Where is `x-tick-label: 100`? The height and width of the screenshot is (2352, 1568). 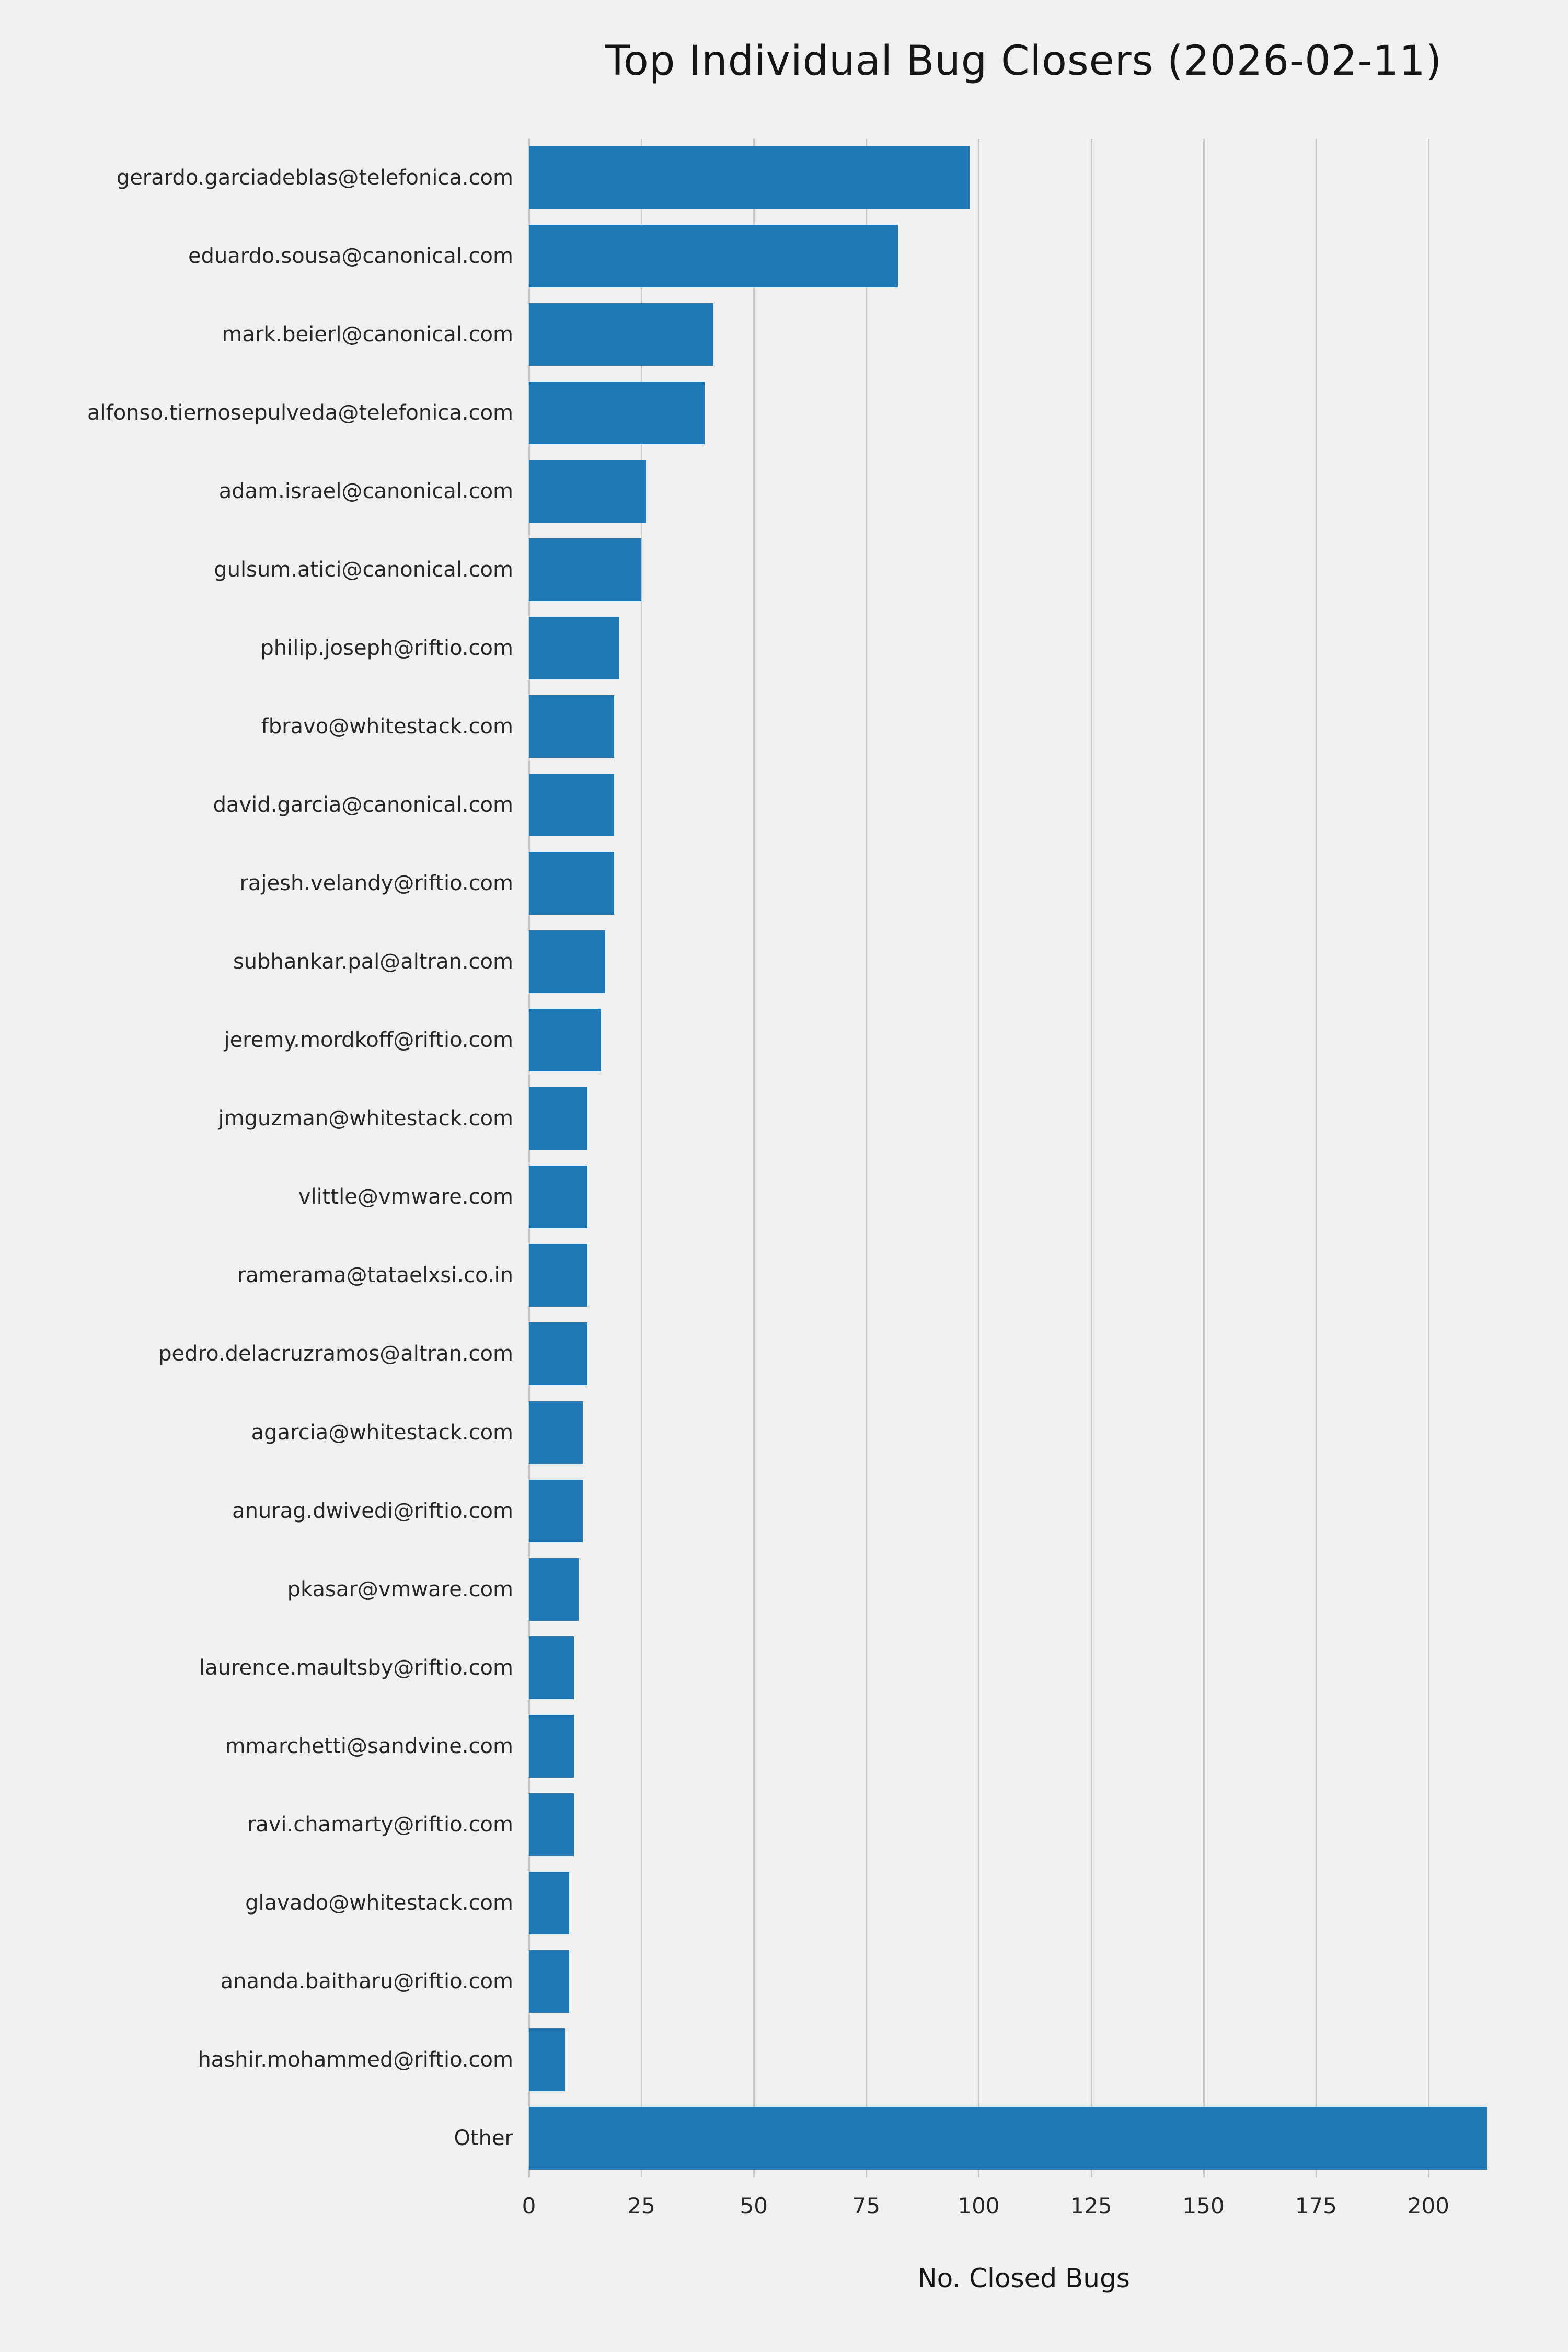 x-tick-label: 100 is located at coordinates (979, 2206).